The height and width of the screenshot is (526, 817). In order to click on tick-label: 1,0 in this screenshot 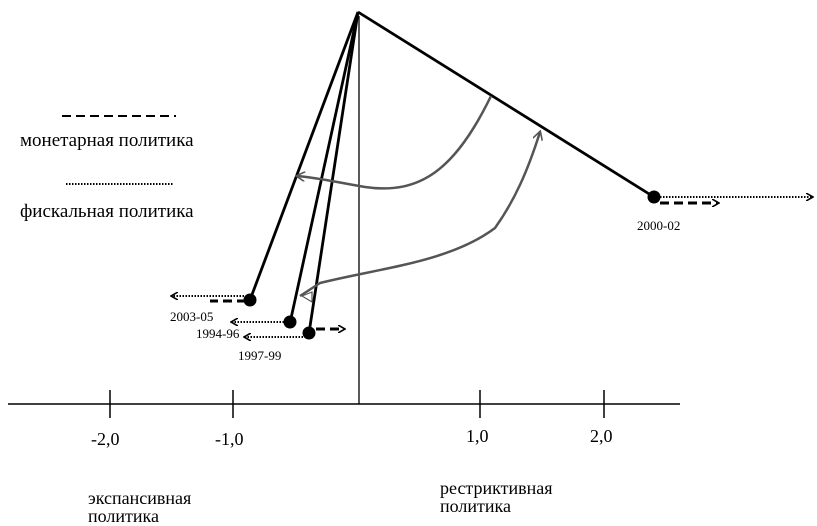, I will do `click(477, 436)`.